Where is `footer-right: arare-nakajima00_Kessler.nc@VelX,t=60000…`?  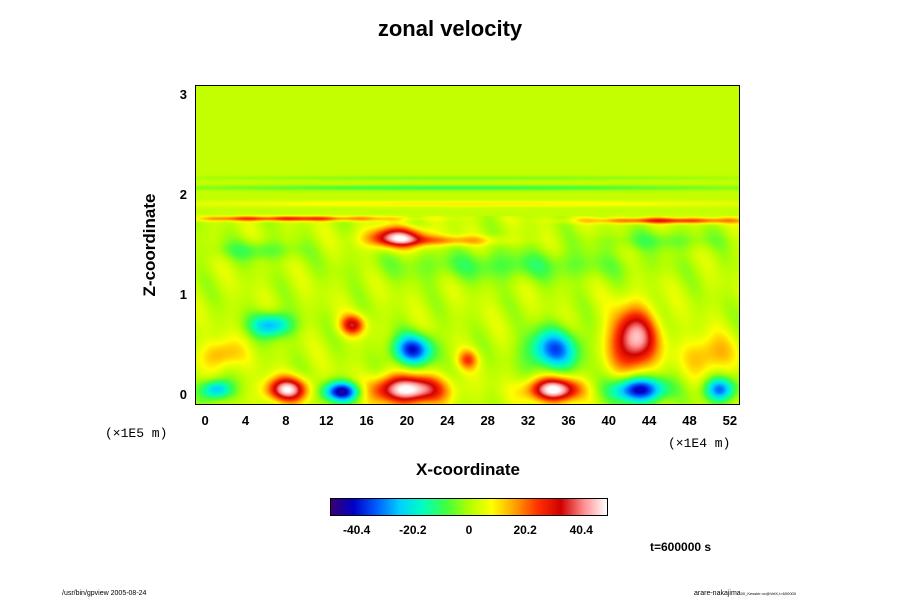 footer-right: arare-nakajima00_Kessler.nc@VelX,t=60000… is located at coordinates (745, 593).